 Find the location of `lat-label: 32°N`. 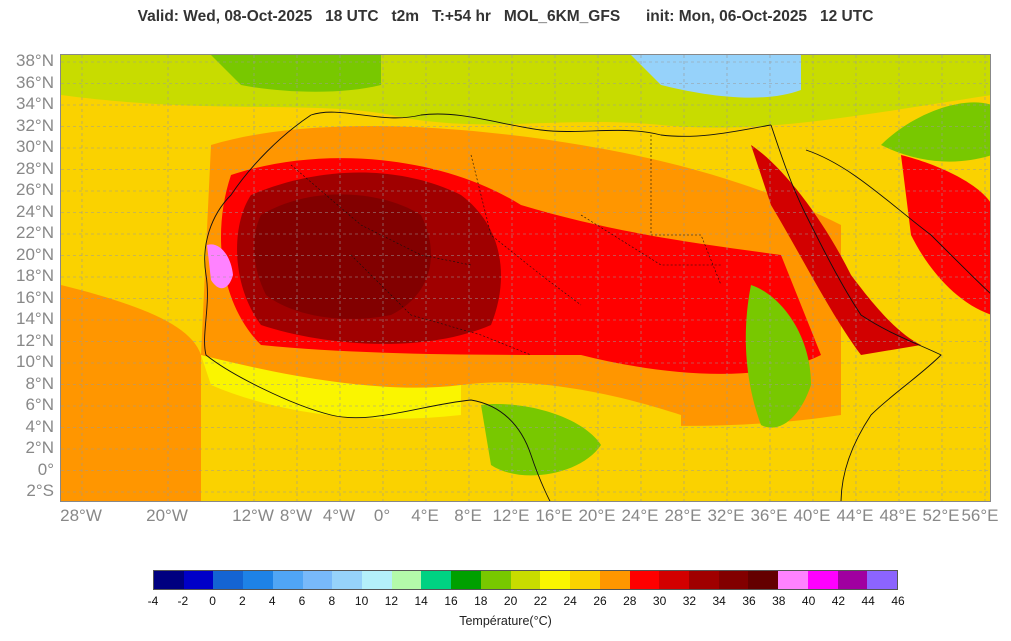

lat-label: 32°N is located at coordinates (35, 125).